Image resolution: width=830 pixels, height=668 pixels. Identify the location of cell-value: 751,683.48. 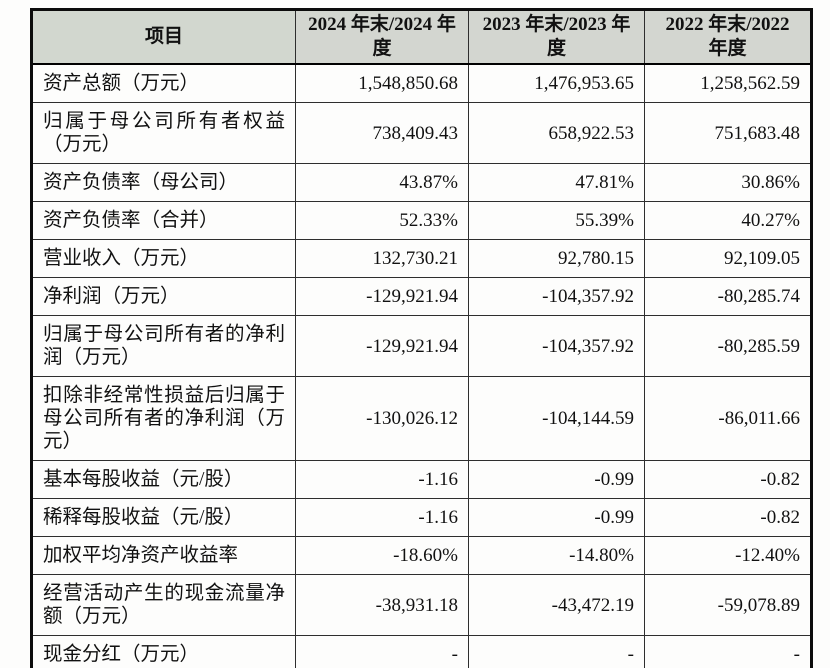
(728, 133).